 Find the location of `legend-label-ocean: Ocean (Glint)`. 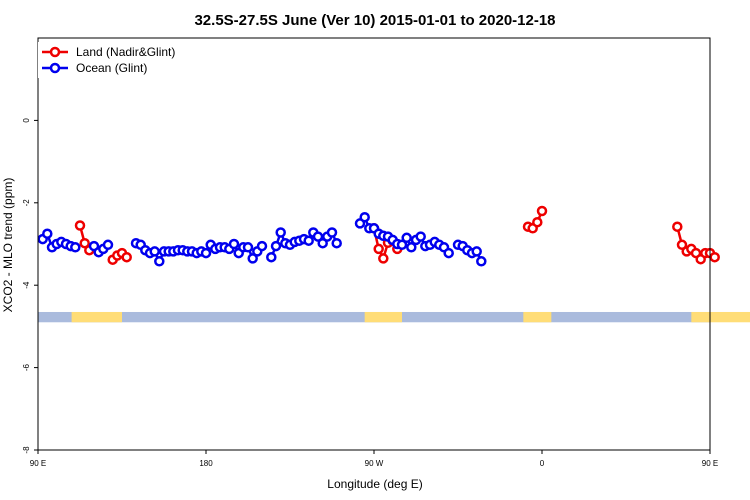

legend-label-ocean: Ocean (Glint) is located at coordinates (111, 68).